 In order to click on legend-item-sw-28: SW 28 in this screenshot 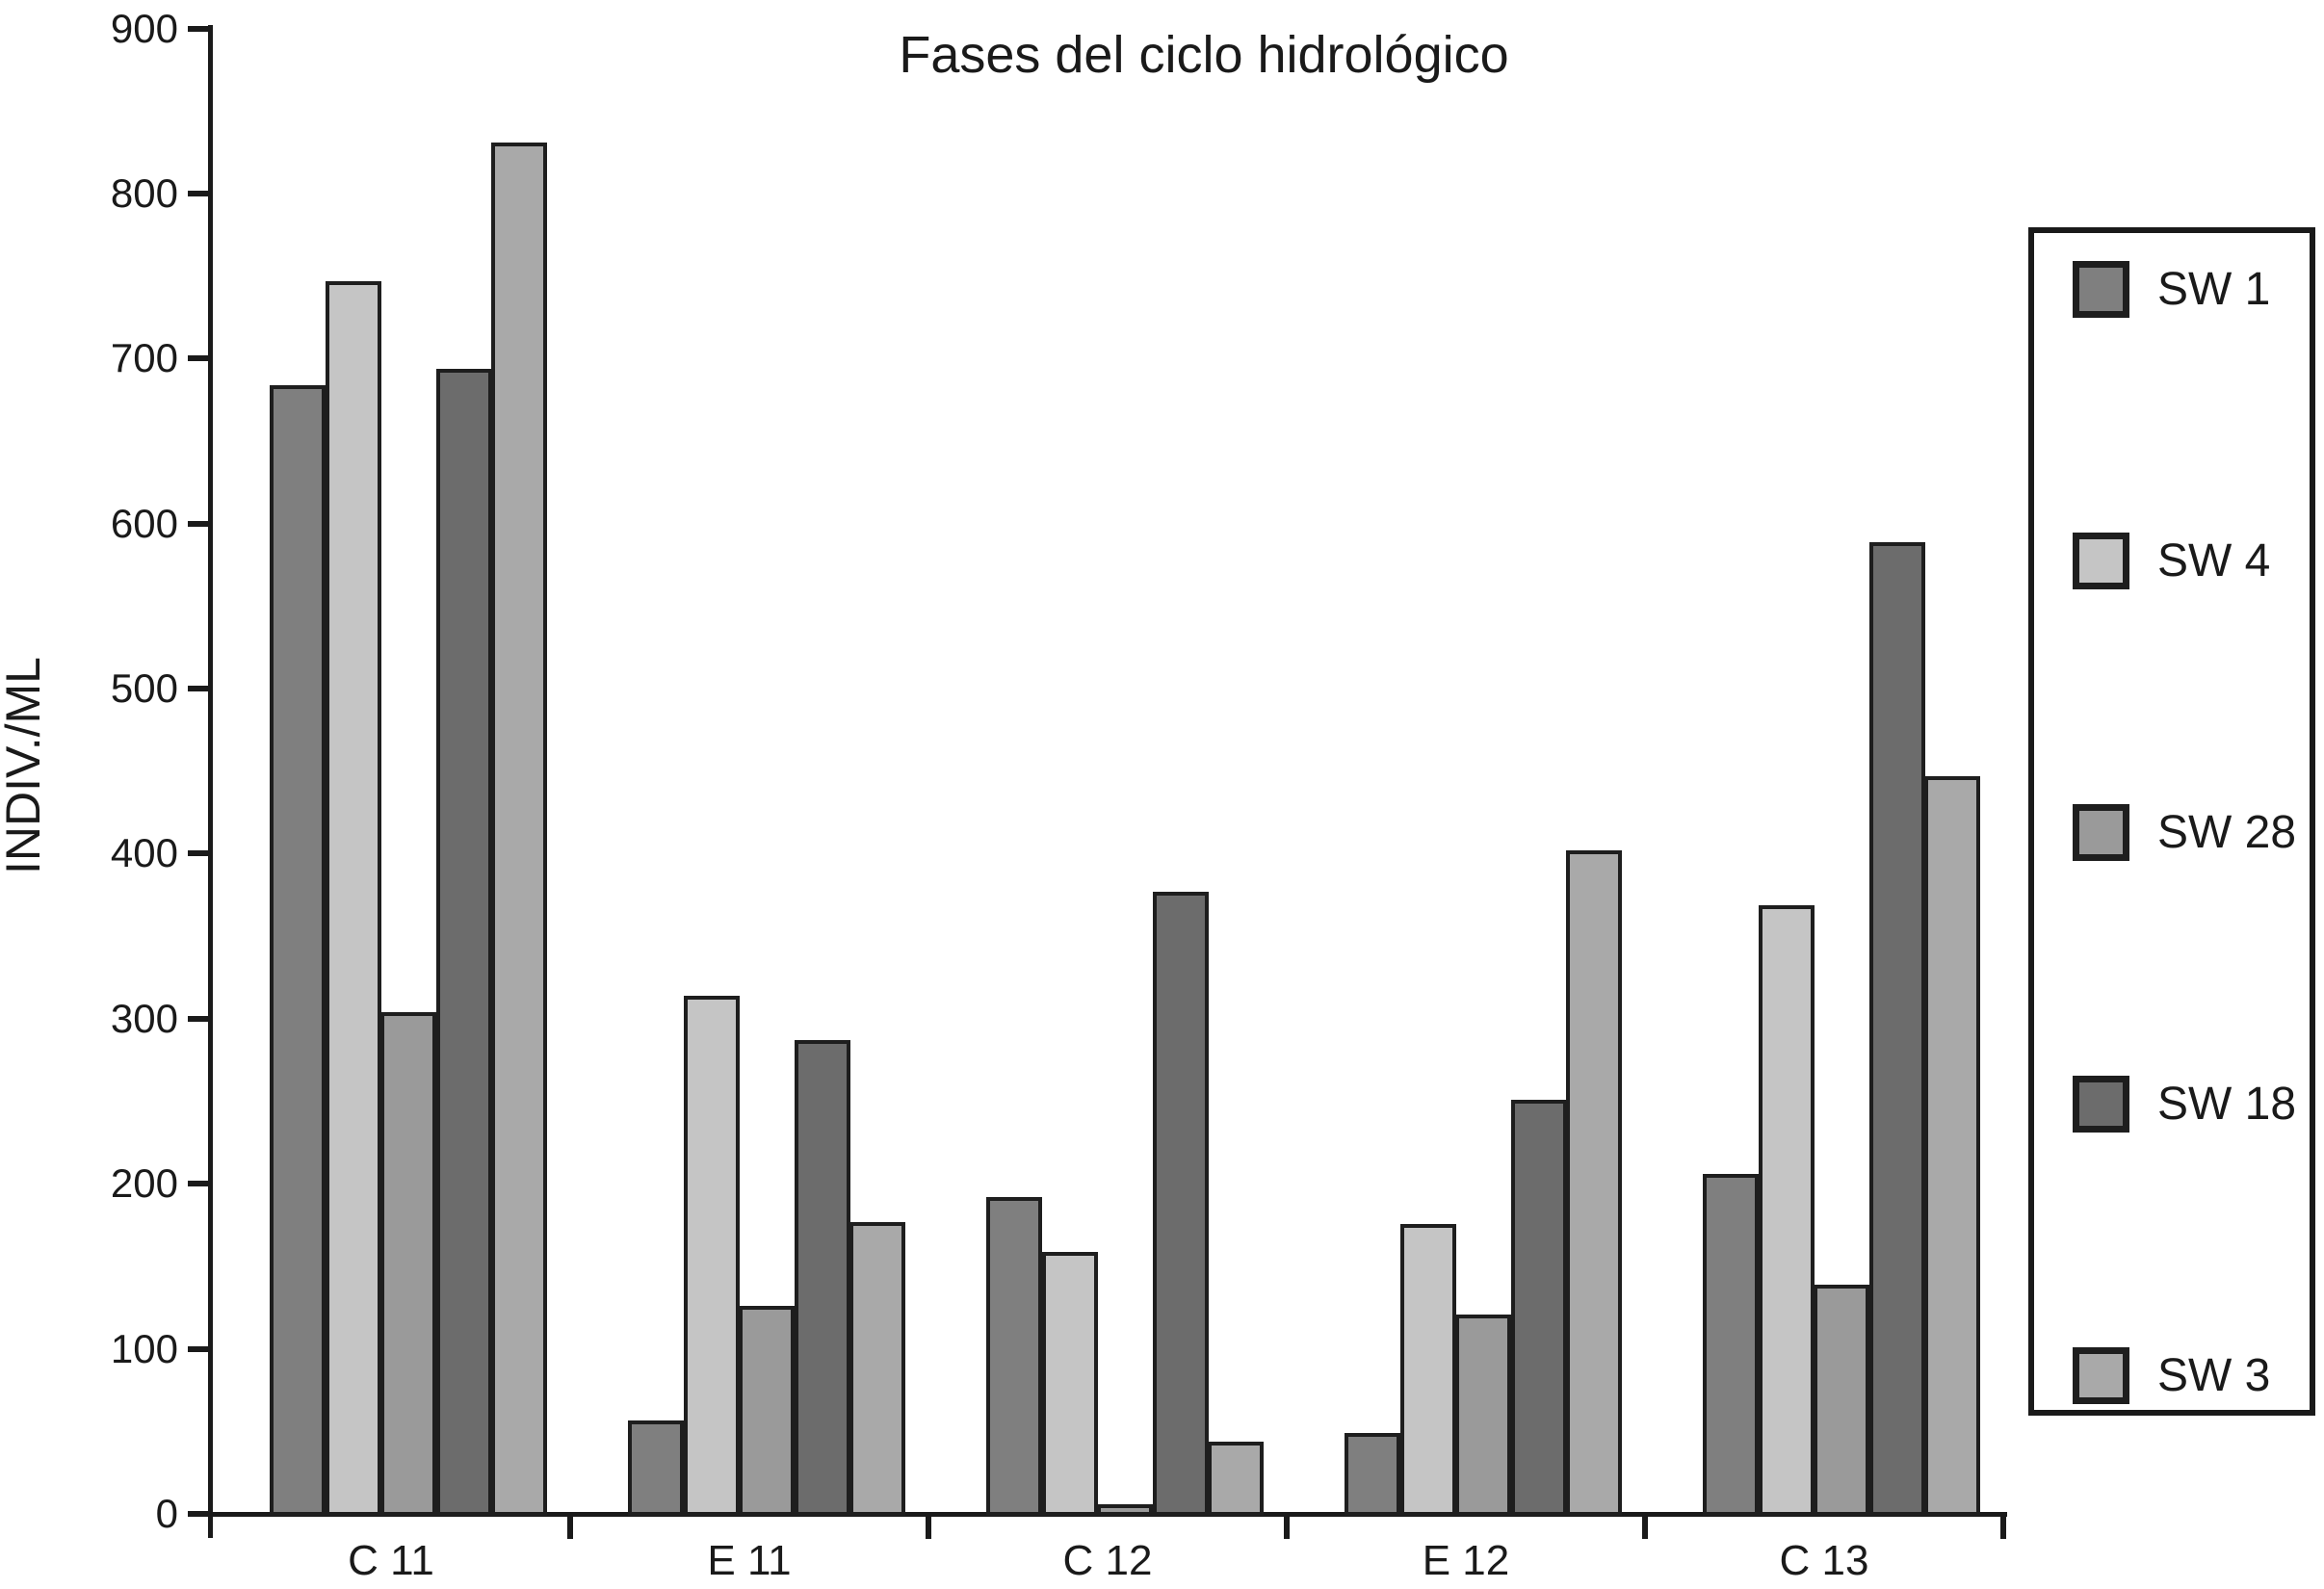, I will do `click(2172, 833)`.